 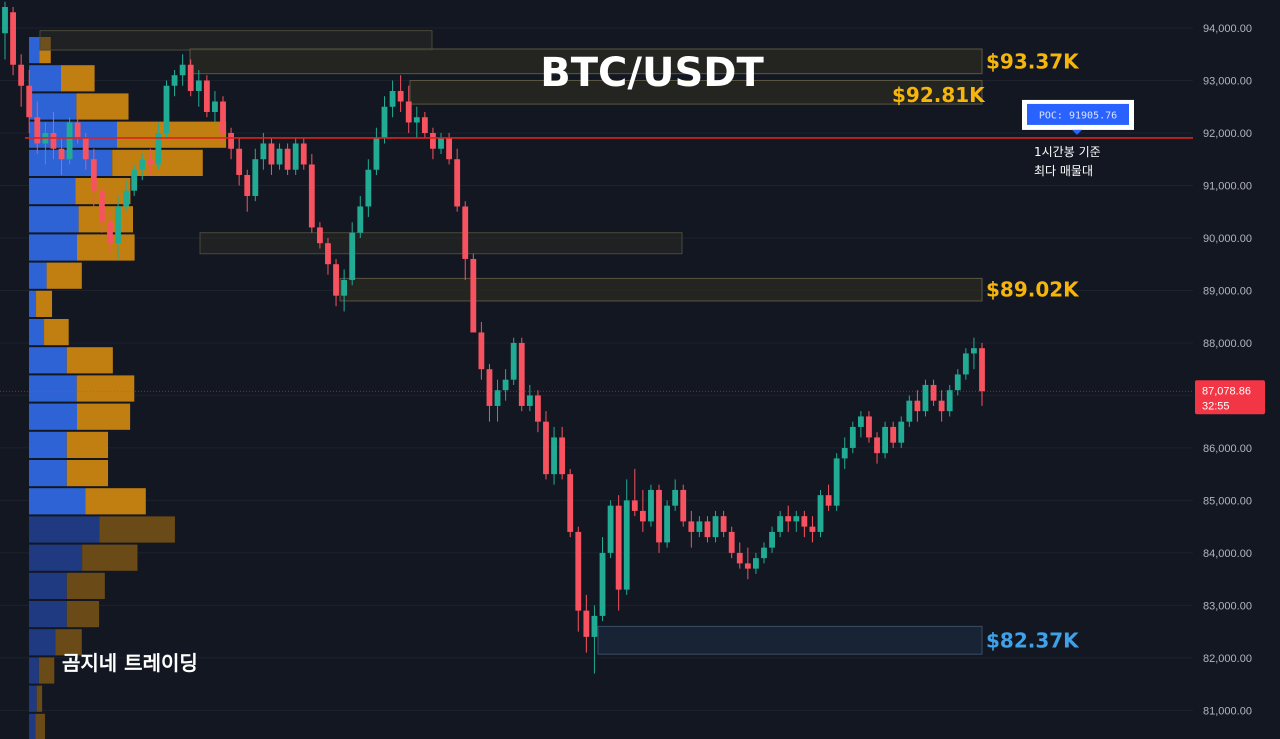 I want to click on y-tick-label: 88,000.00, so click(x=1227, y=344).